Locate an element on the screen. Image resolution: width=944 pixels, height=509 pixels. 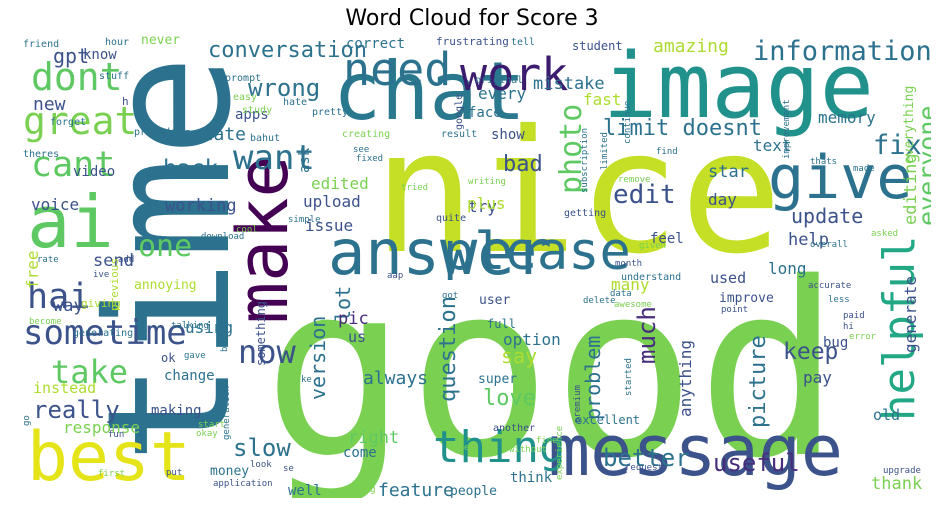
word-chat: chat is located at coordinates (429, 91).